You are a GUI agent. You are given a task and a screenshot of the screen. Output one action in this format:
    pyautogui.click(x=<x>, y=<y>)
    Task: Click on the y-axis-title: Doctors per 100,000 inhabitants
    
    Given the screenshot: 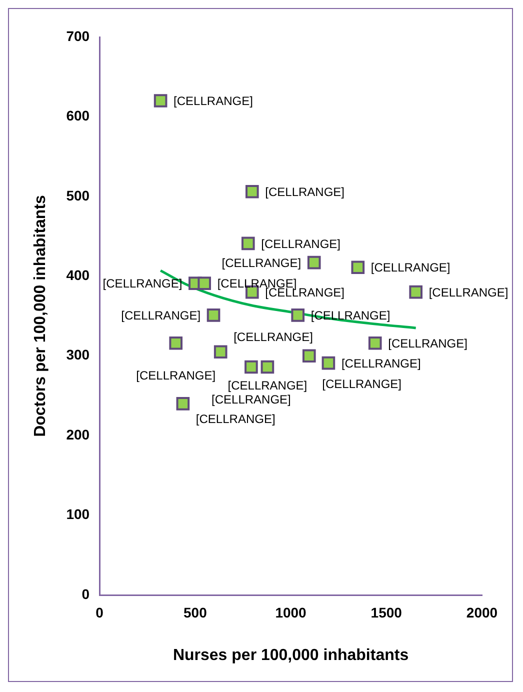 What is the action you would take?
    pyautogui.click(x=41, y=315)
    